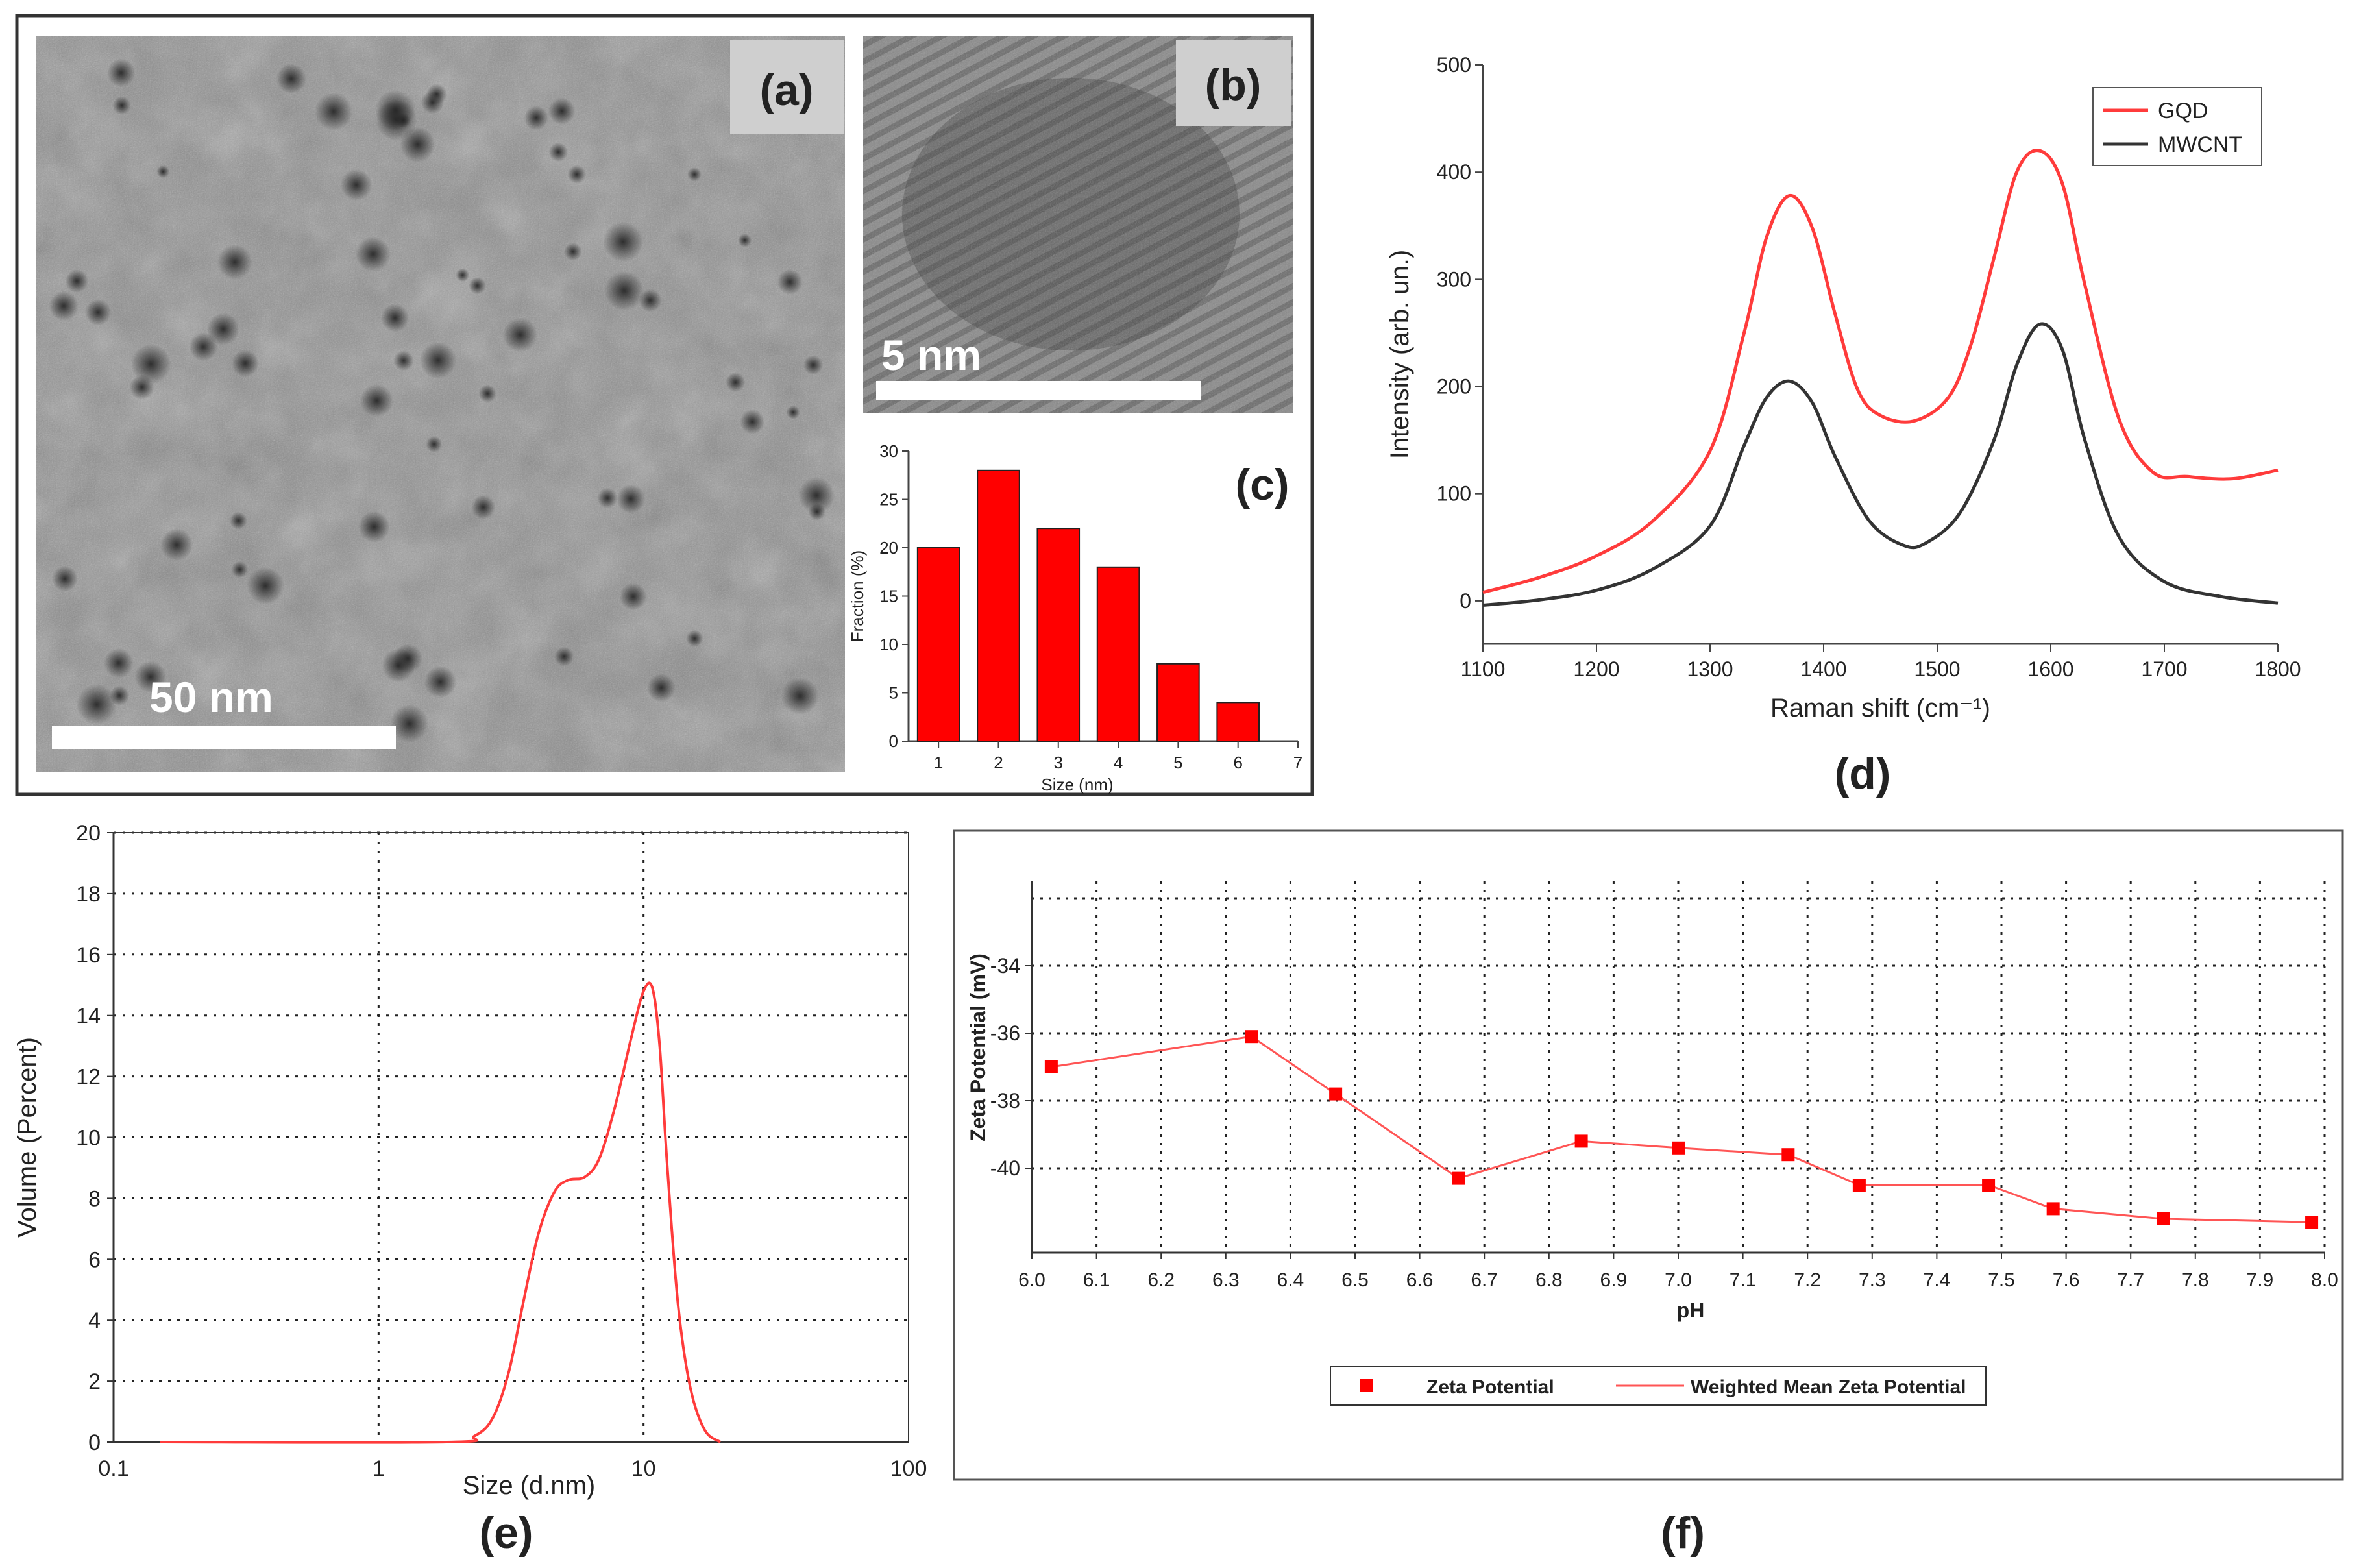 This screenshot has width=2372, height=1568. I want to click on legend-label: Weighted Mean Zeta Potential, so click(1828, 1387).